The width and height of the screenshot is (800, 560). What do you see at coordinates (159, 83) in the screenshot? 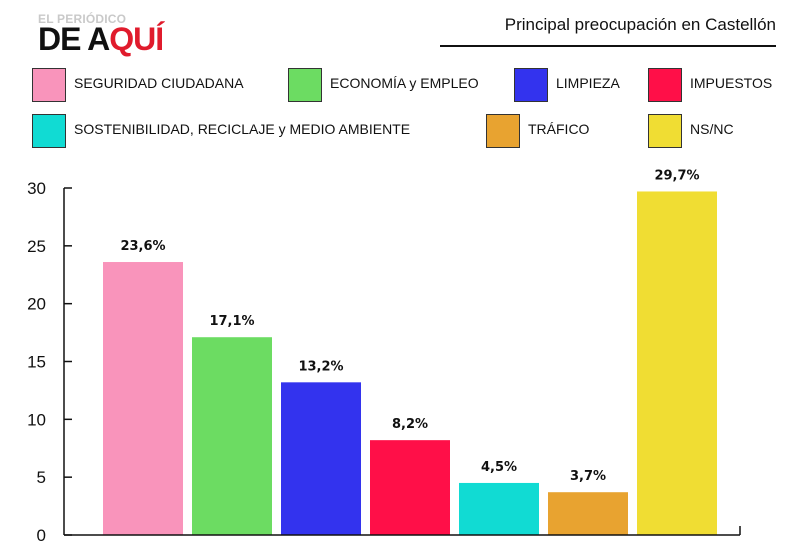
I see `legend-label: SEGURIDAD CIUDADANA` at bounding box center [159, 83].